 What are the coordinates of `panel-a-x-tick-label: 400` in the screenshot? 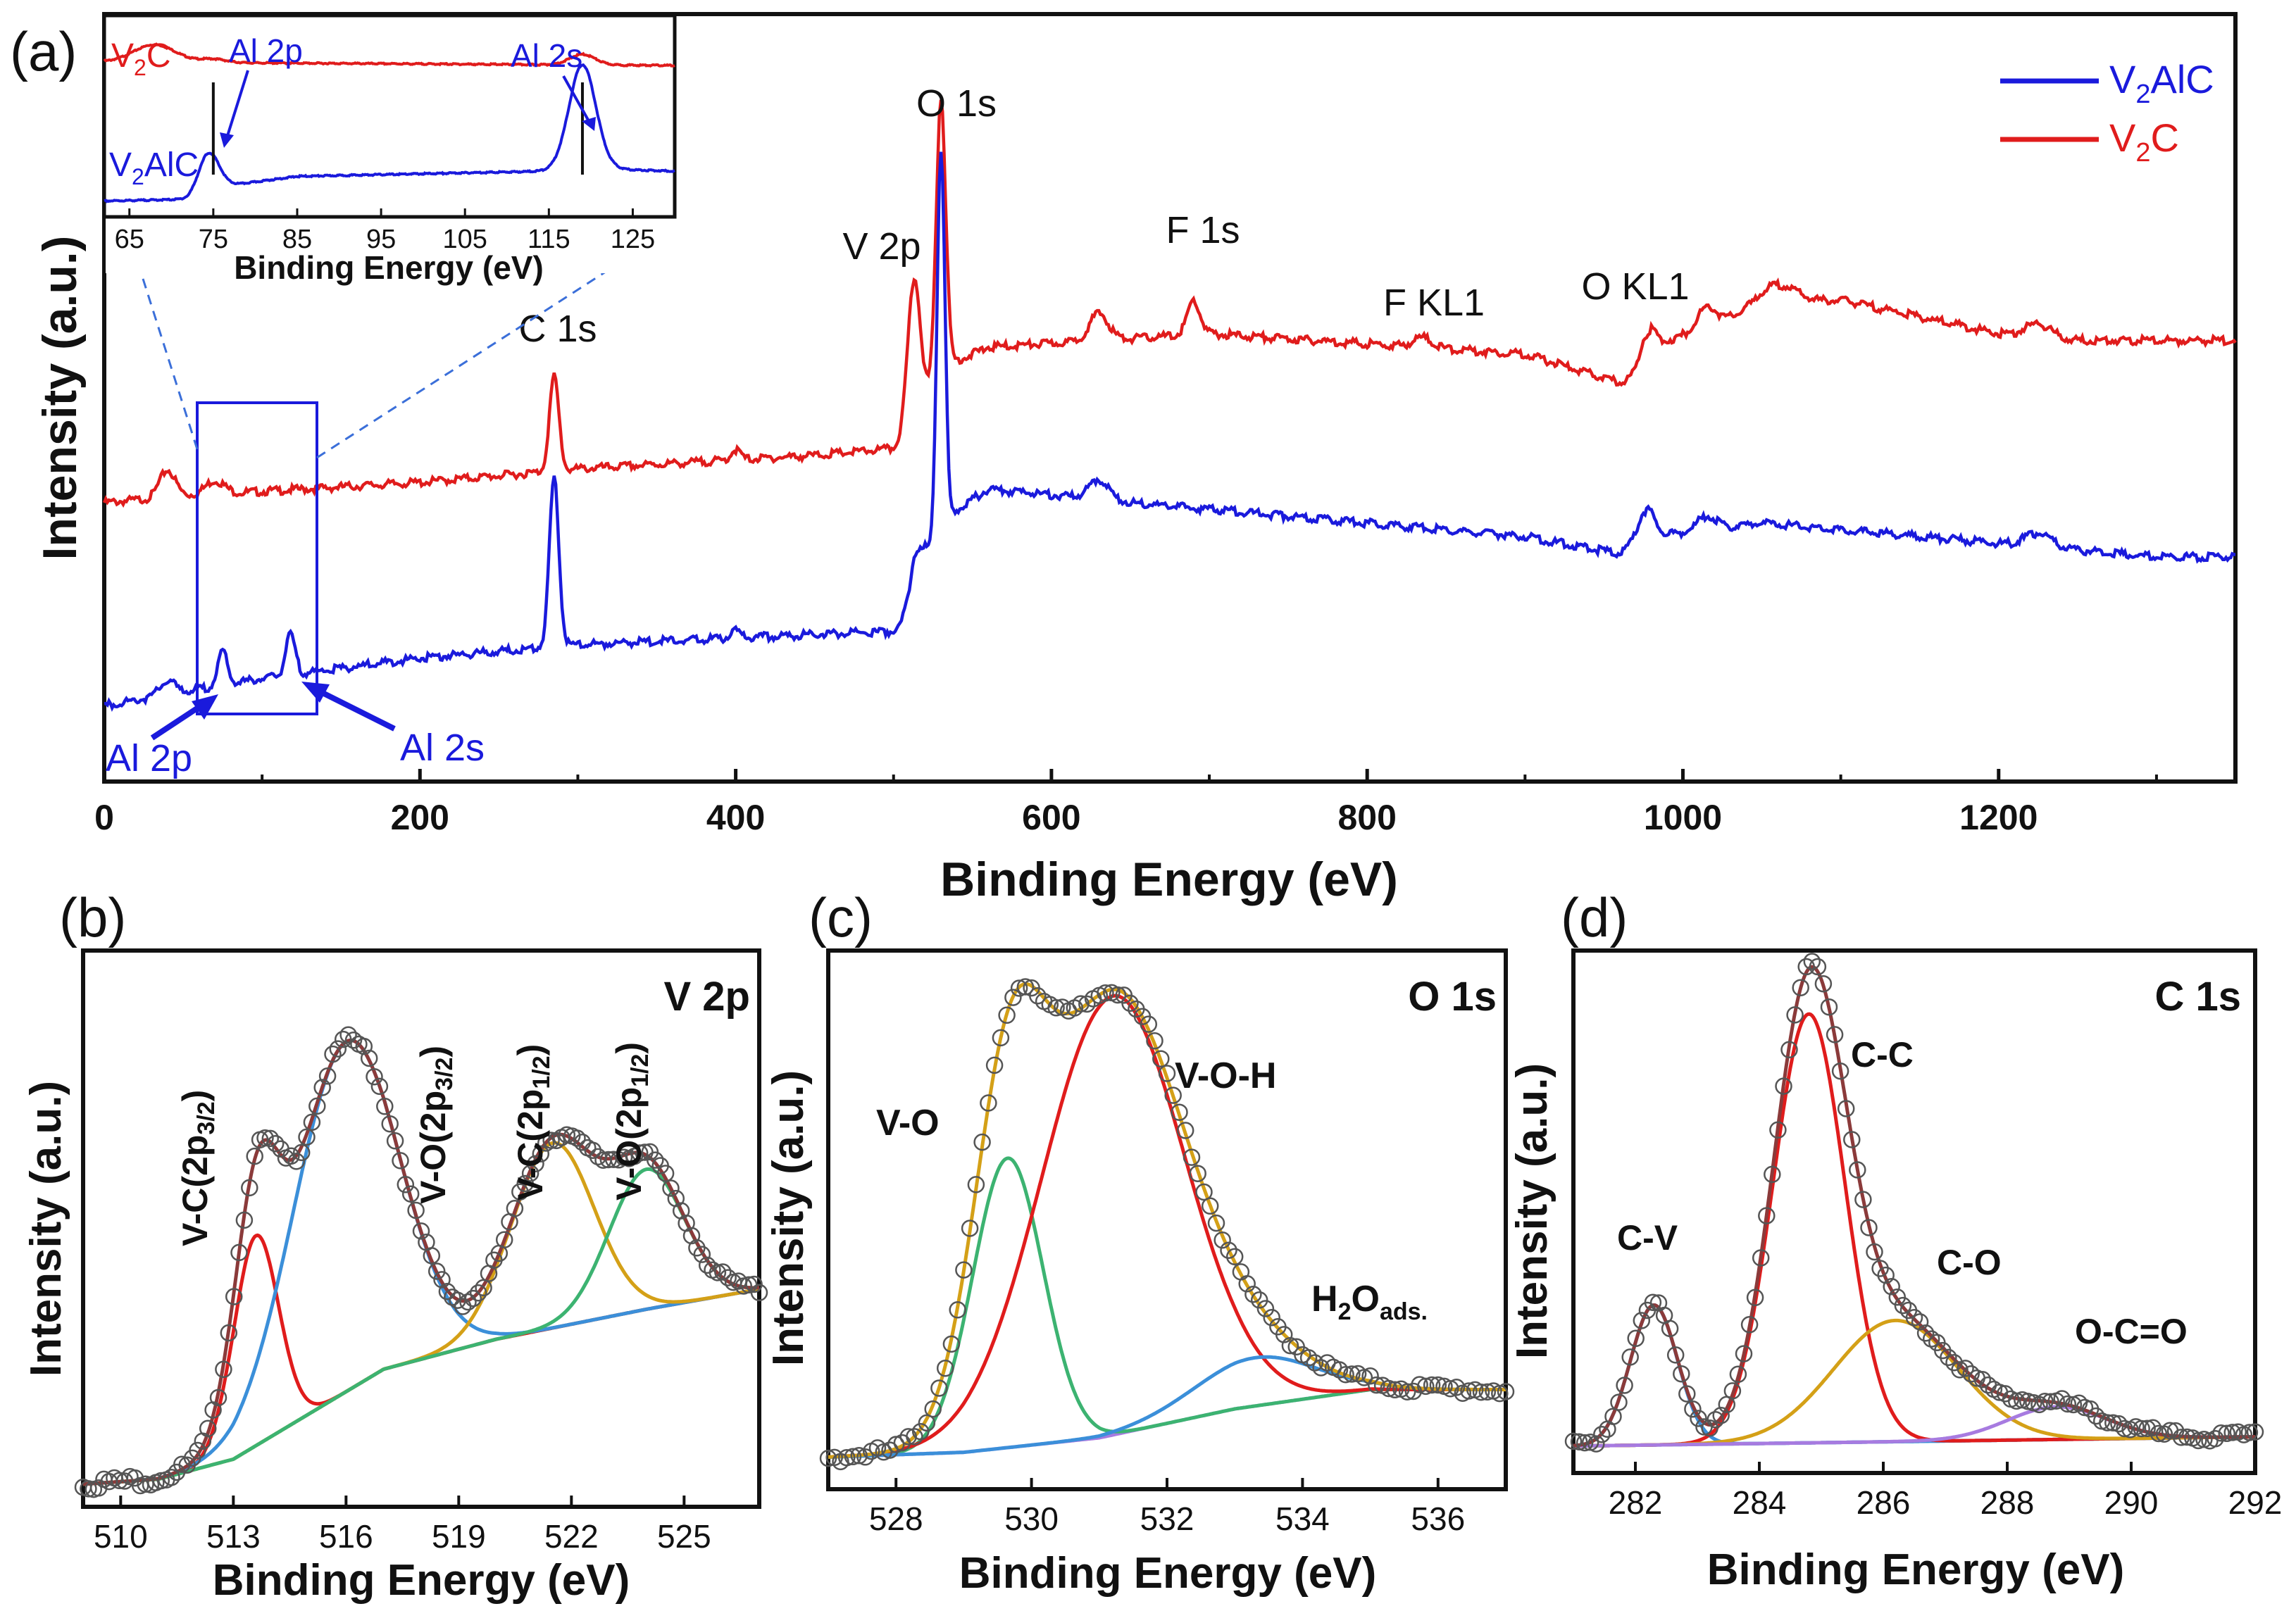 It's located at (736, 817).